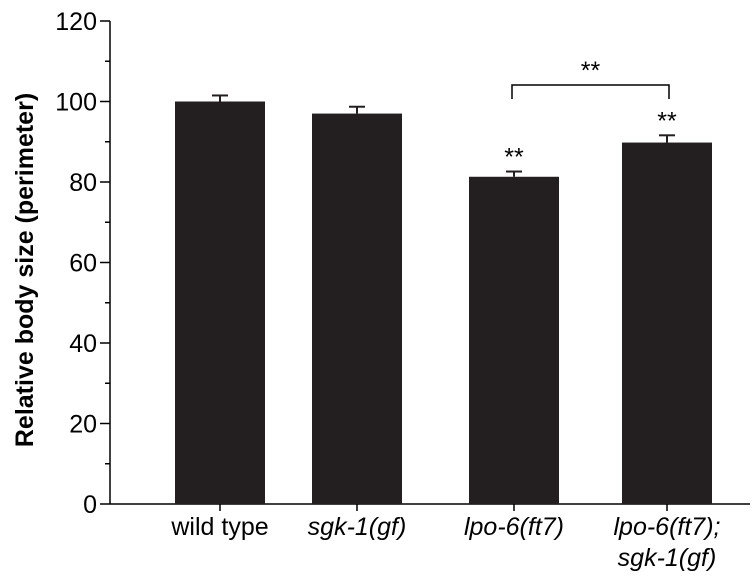 Image resolution: width=754 pixels, height=581 pixels. I want to click on y-tick-label: 20, so click(83, 425).